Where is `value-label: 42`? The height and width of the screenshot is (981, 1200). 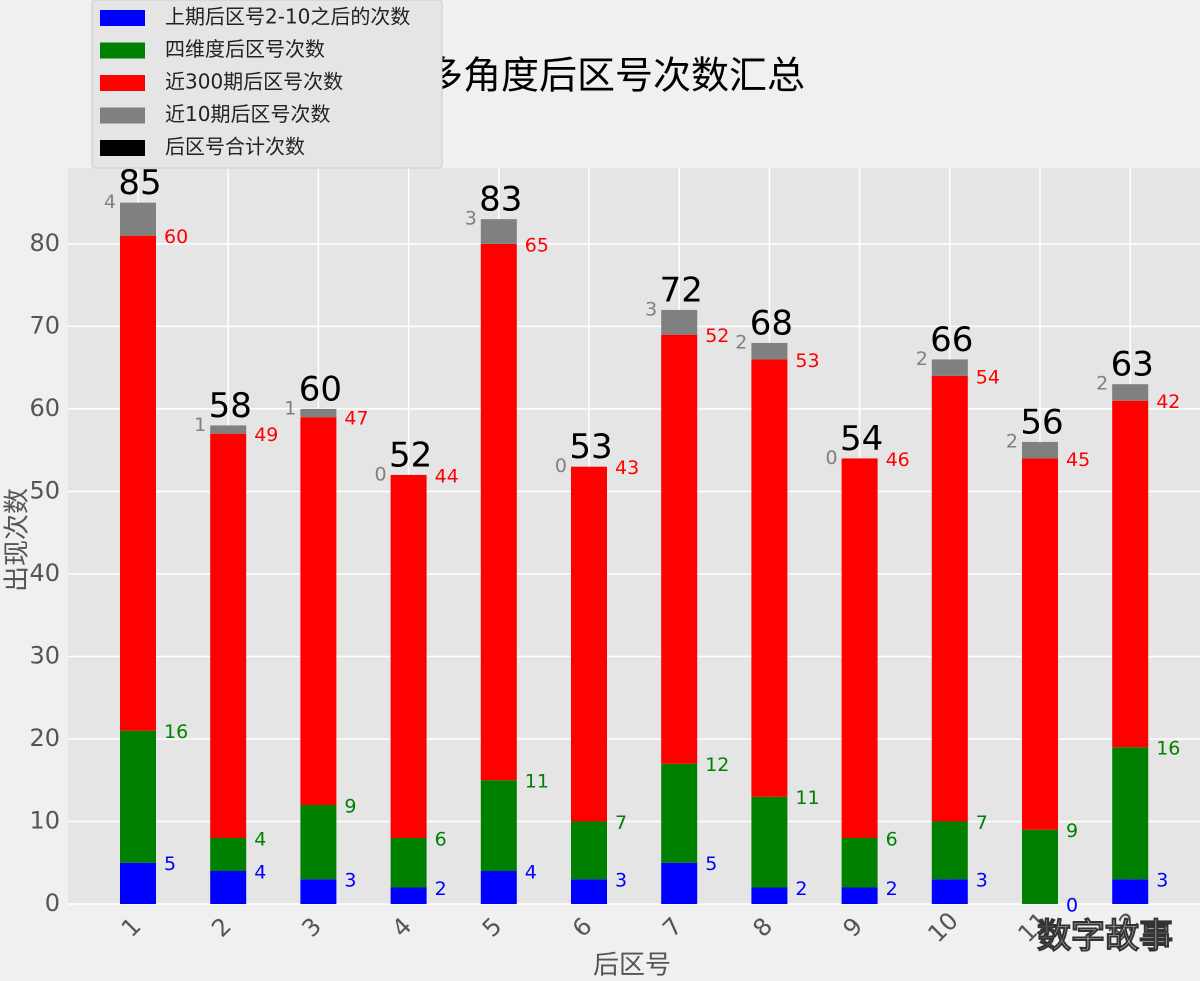 value-label: 42 is located at coordinates (1168, 402).